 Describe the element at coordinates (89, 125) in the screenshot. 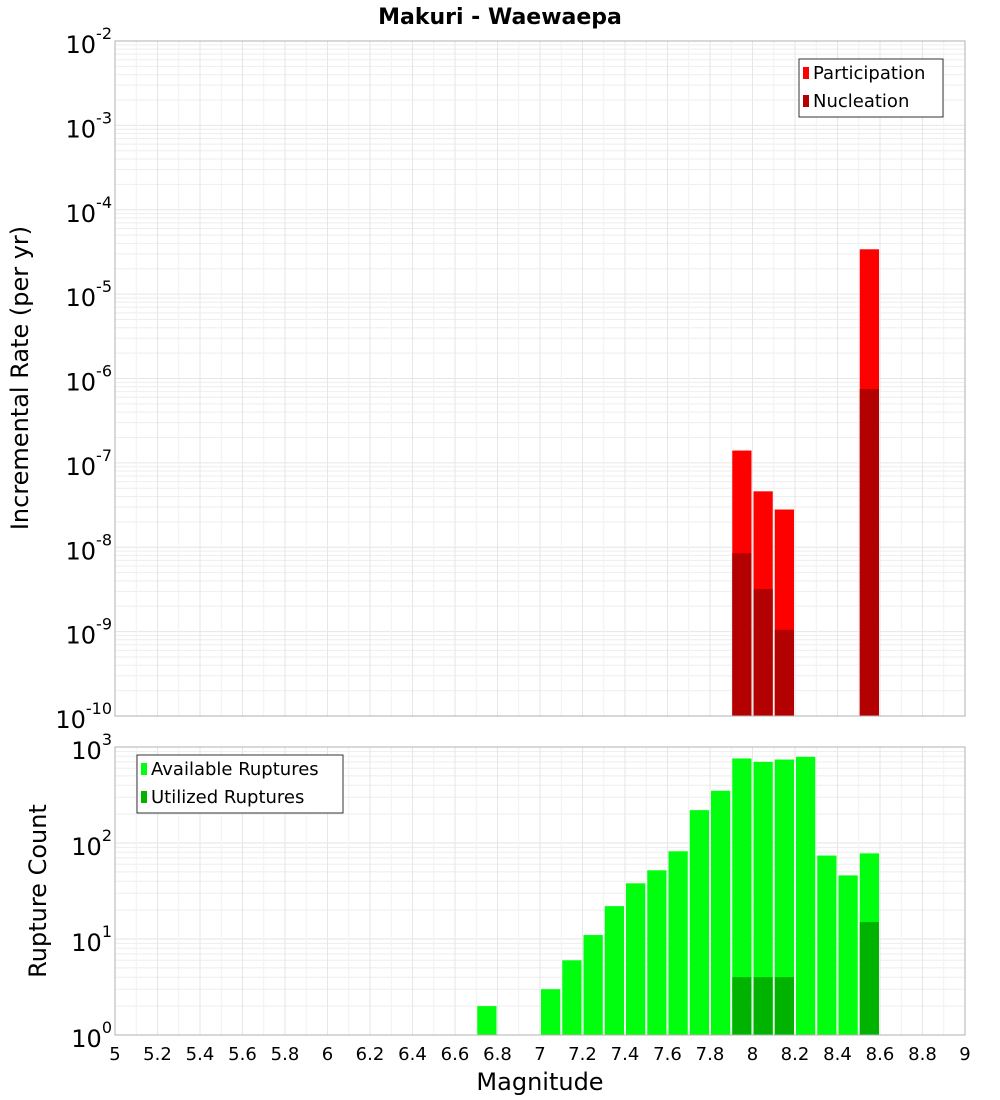

I see `y-tick-label: 10⁻³` at that location.